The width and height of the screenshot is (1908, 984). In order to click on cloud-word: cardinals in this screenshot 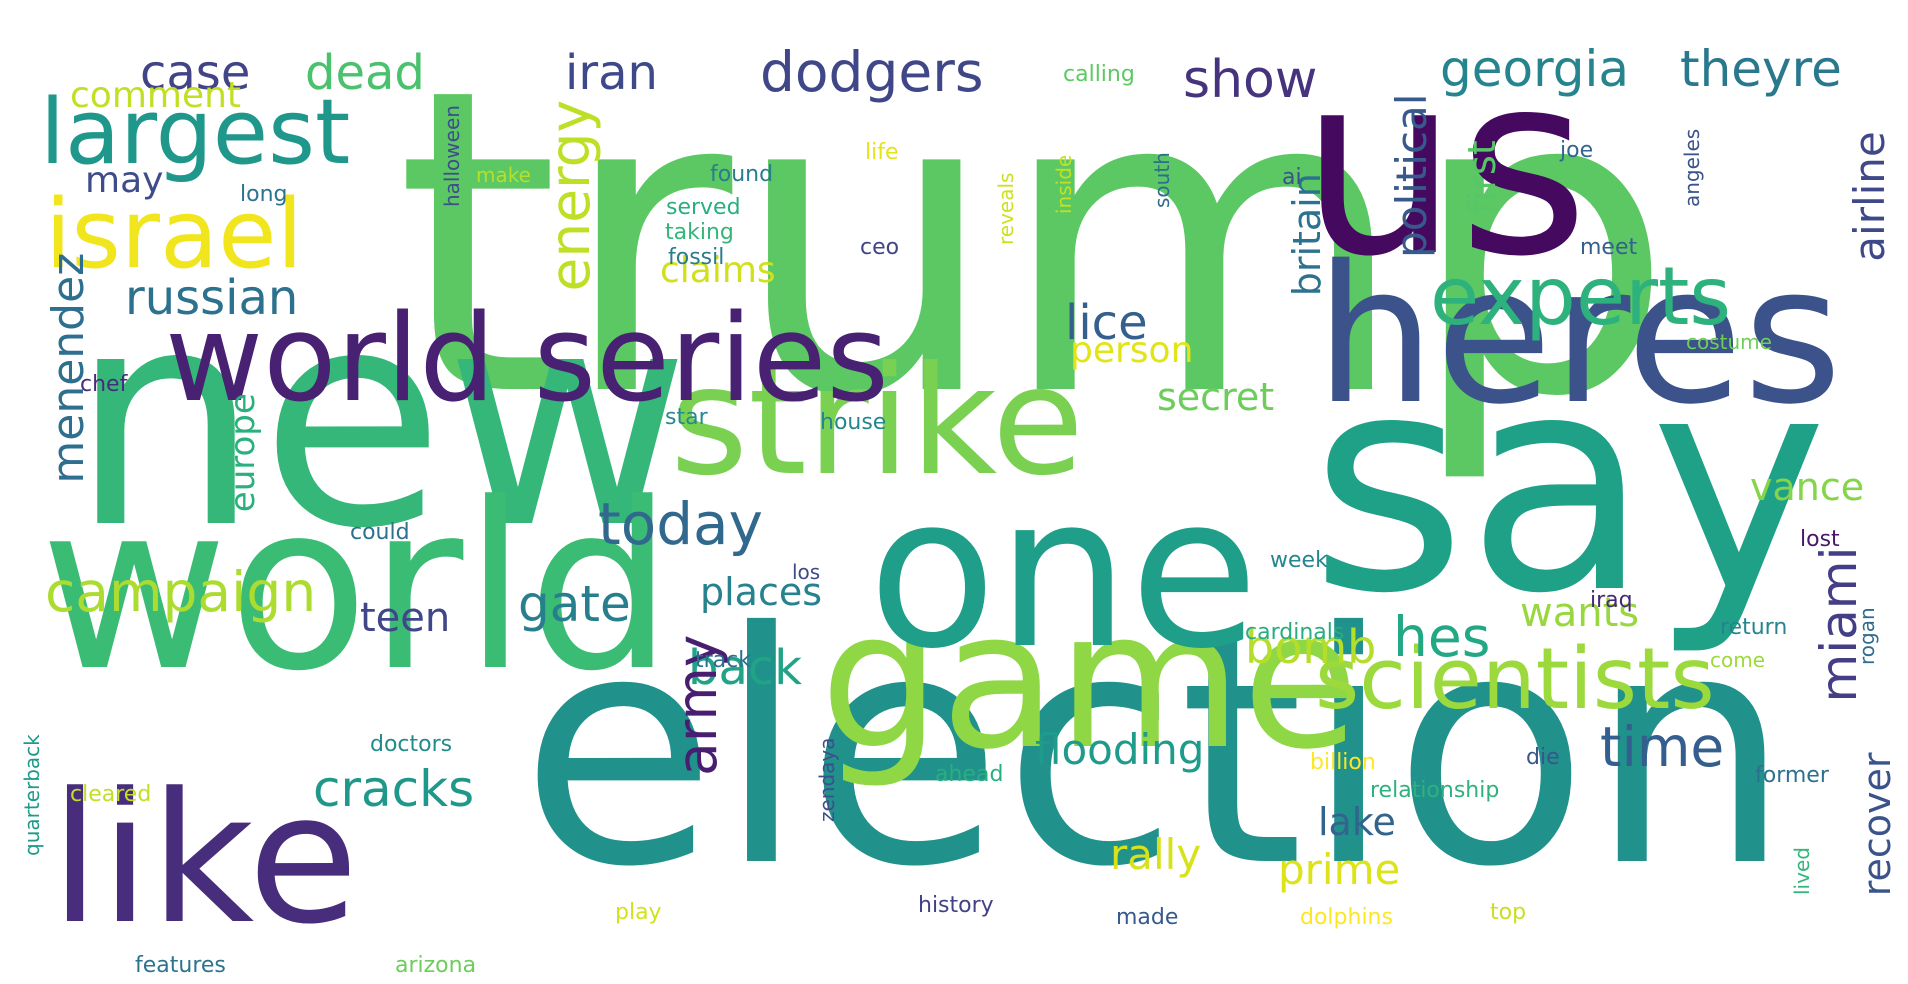, I will do `click(1294, 632)`.